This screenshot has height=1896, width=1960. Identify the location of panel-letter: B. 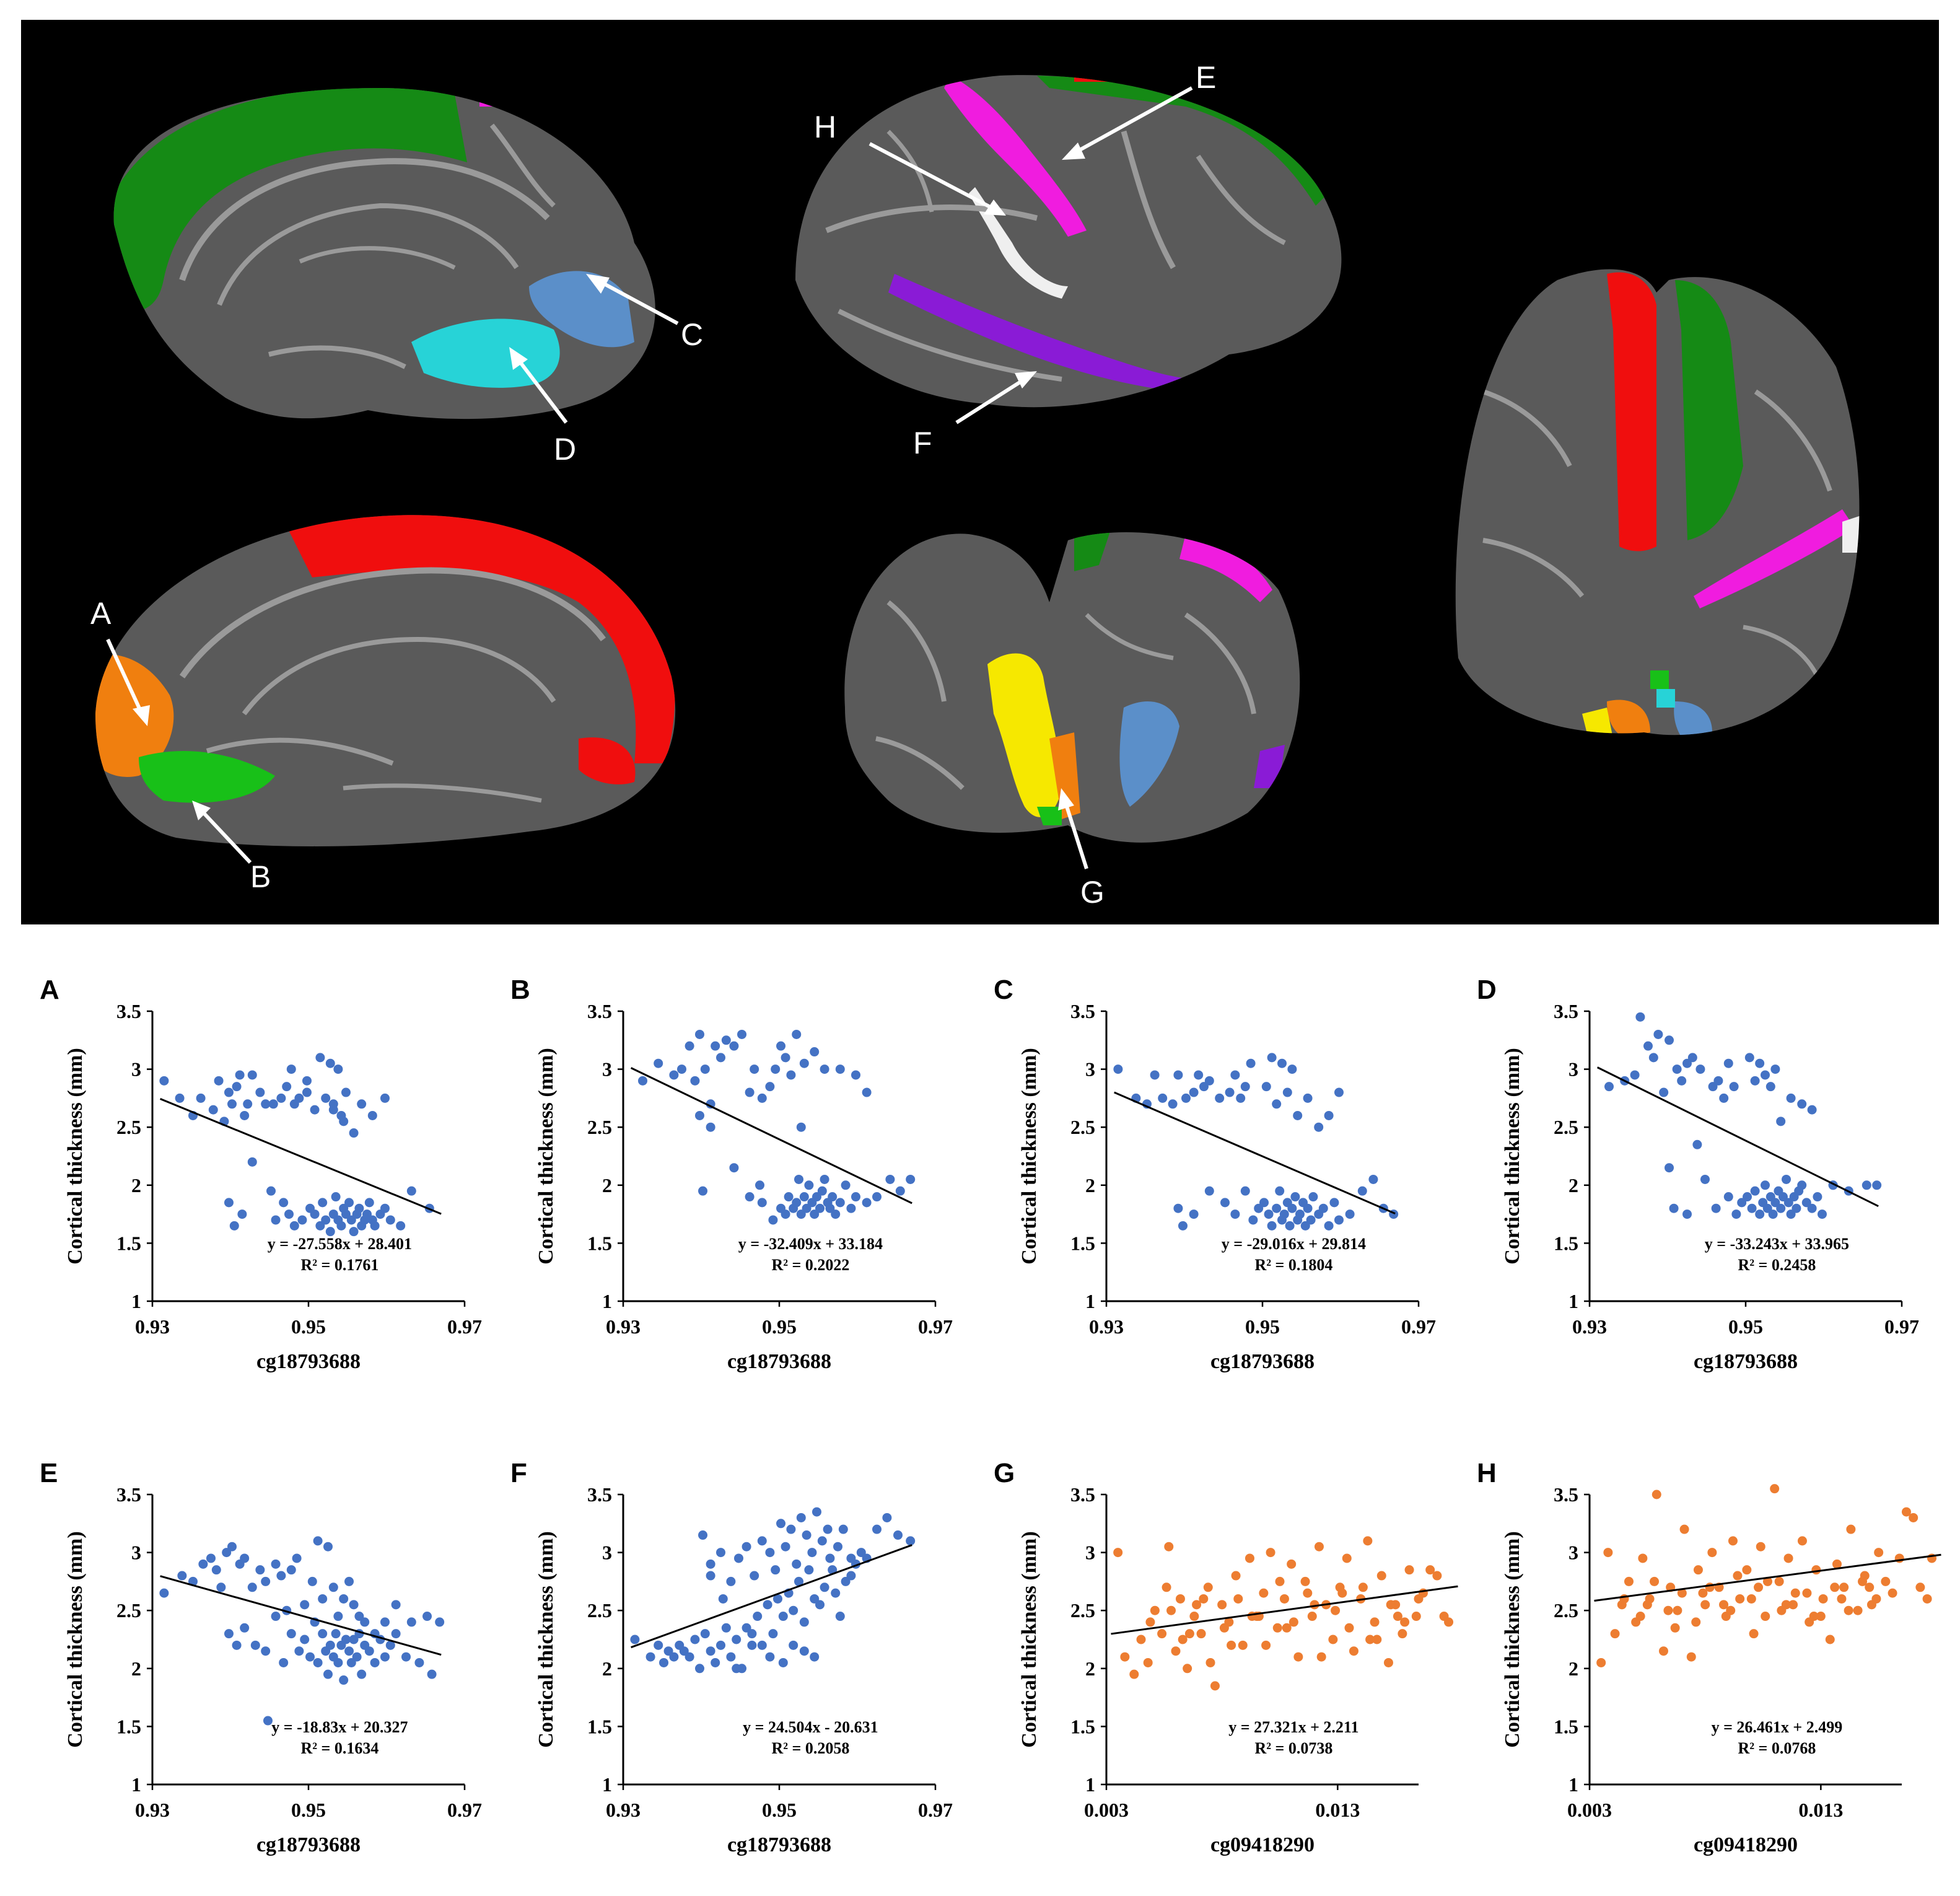
(520, 990).